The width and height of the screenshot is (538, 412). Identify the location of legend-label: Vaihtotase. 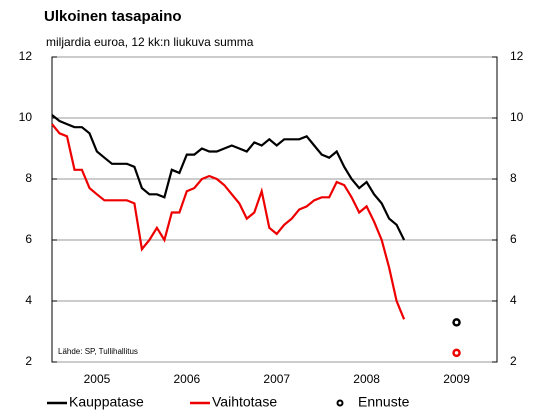
(244, 402).